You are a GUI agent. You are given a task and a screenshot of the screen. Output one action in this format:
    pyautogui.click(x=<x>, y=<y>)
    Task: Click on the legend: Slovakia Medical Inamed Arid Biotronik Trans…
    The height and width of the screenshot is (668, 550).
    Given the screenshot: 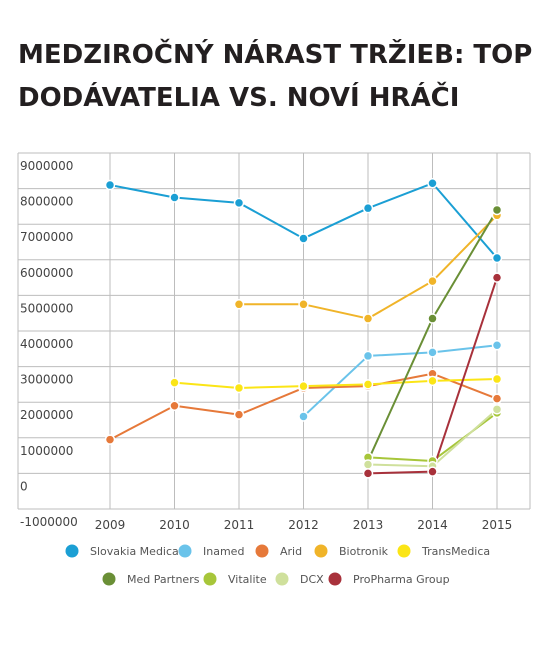 What is the action you would take?
    pyautogui.click(x=277, y=565)
    